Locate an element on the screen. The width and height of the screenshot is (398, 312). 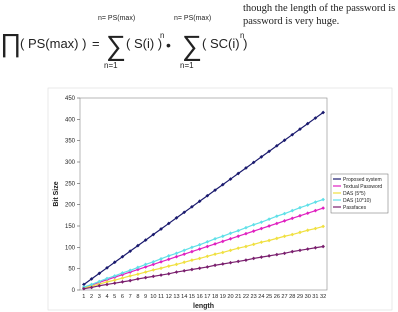
x-tick-label: 22 is located at coordinates (246, 297).